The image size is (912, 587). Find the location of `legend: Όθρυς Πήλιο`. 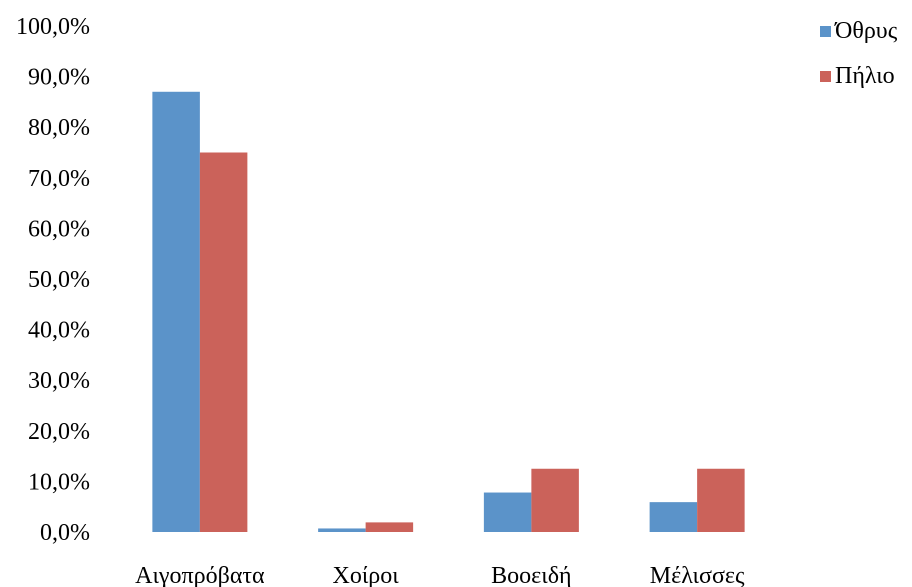

legend: Όθρυς Πήλιο is located at coordinates (859, 53).